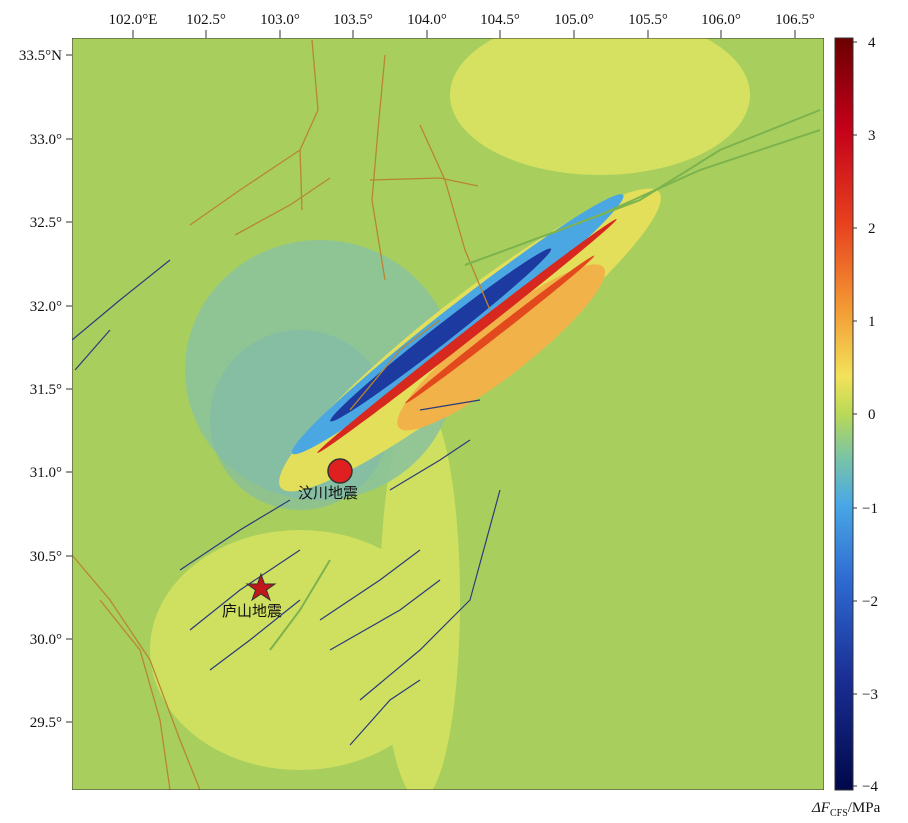 This screenshot has width=908, height=823. I want to click on lon-tick-label: 102.0°E, so click(133, 20).